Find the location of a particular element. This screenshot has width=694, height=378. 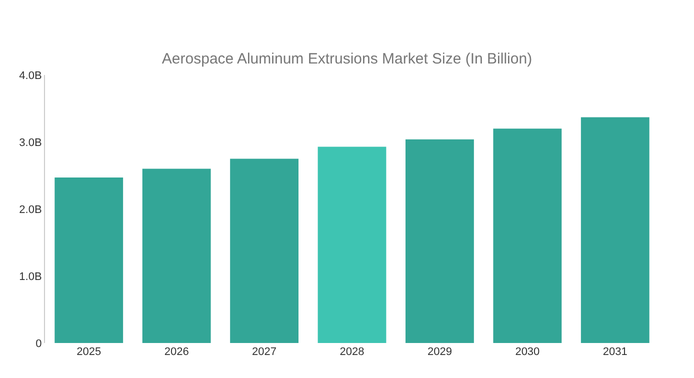

x-tick-label: 2025 is located at coordinates (89, 352).